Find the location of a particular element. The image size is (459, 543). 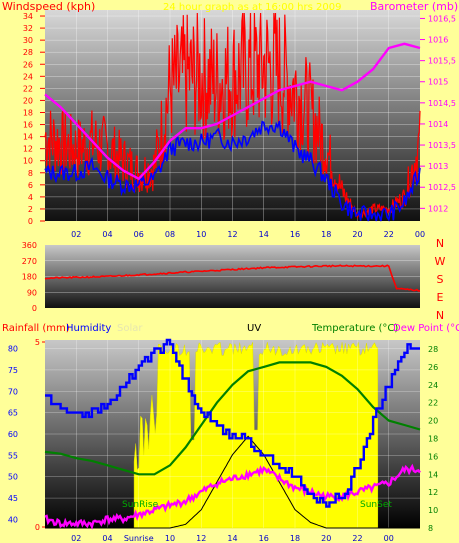

y-tick-label: 4 is located at coordinates (30, 197).